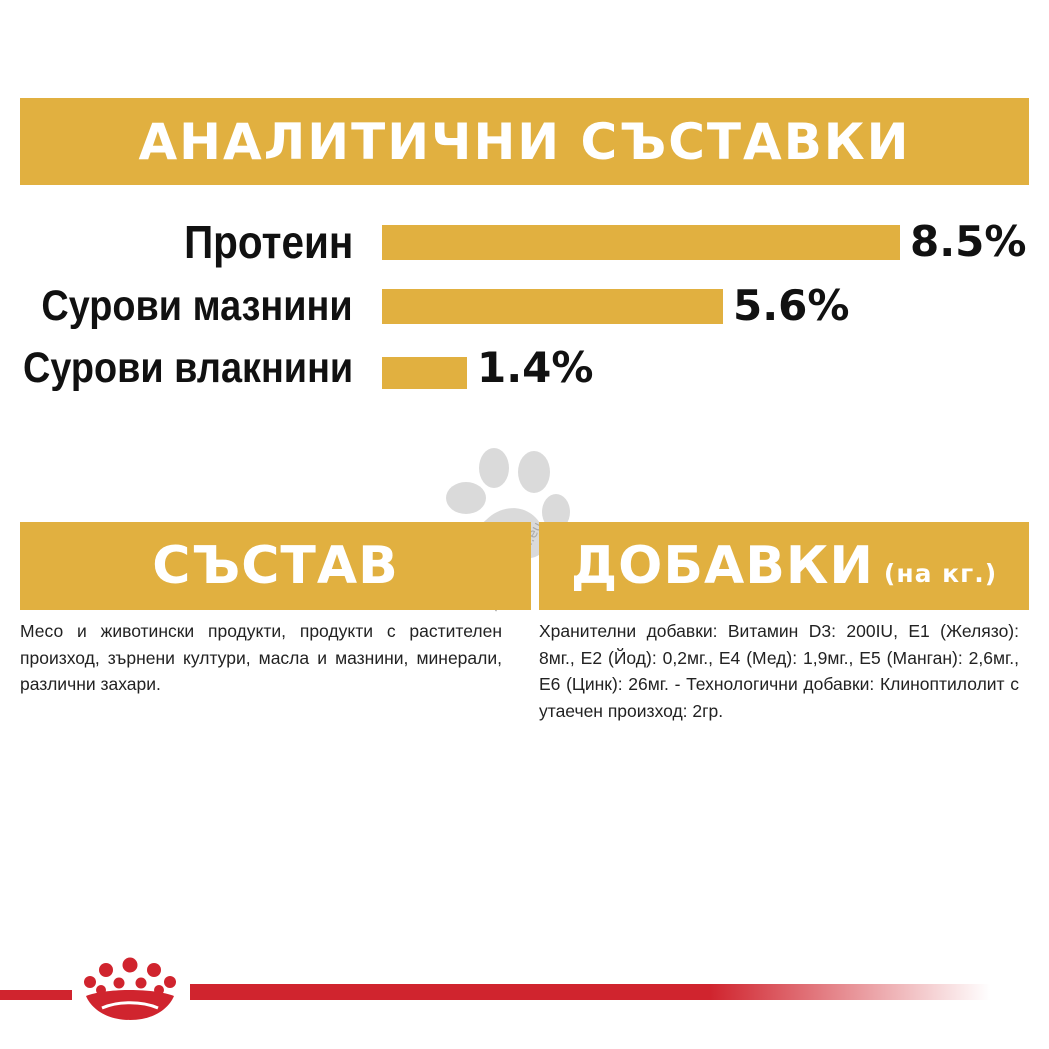 Image resolution: width=1049 pixels, height=1049 pixels. What do you see at coordinates (722, 566) in the screenshot?
I see `additives-heading: ДОБАВКИ` at bounding box center [722, 566].